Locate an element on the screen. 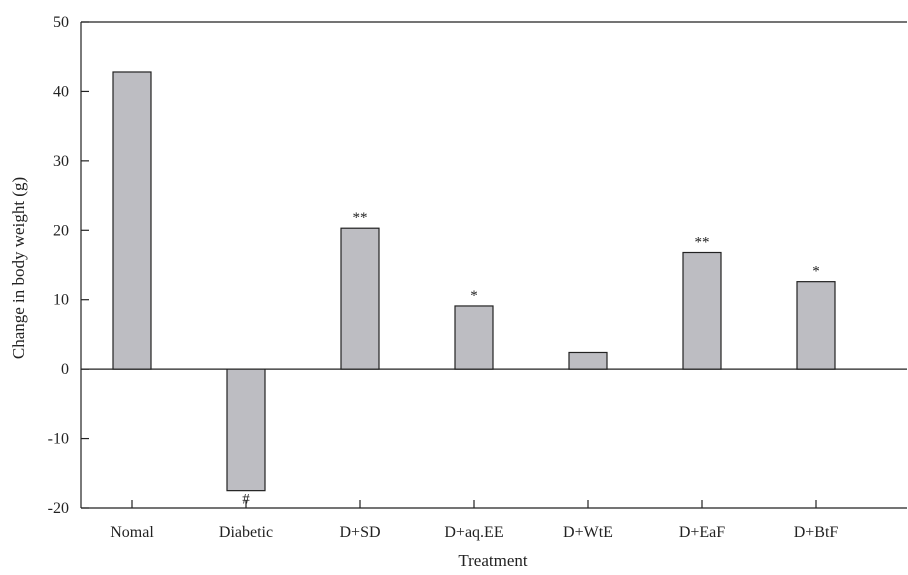 This screenshot has height=575, width=908. y-tick-label: 20 is located at coordinates (61, 230).